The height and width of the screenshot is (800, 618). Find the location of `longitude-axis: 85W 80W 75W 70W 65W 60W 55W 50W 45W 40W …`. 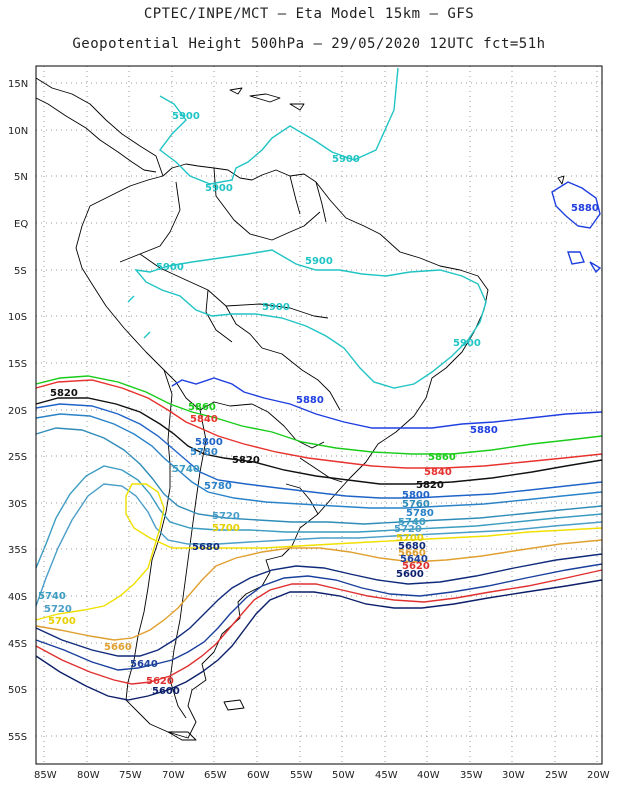

longitude-axis: 85W 80W 75W 70W 65W 60W 55W 50W 45W 40W … is located at coordinates (322, 775).